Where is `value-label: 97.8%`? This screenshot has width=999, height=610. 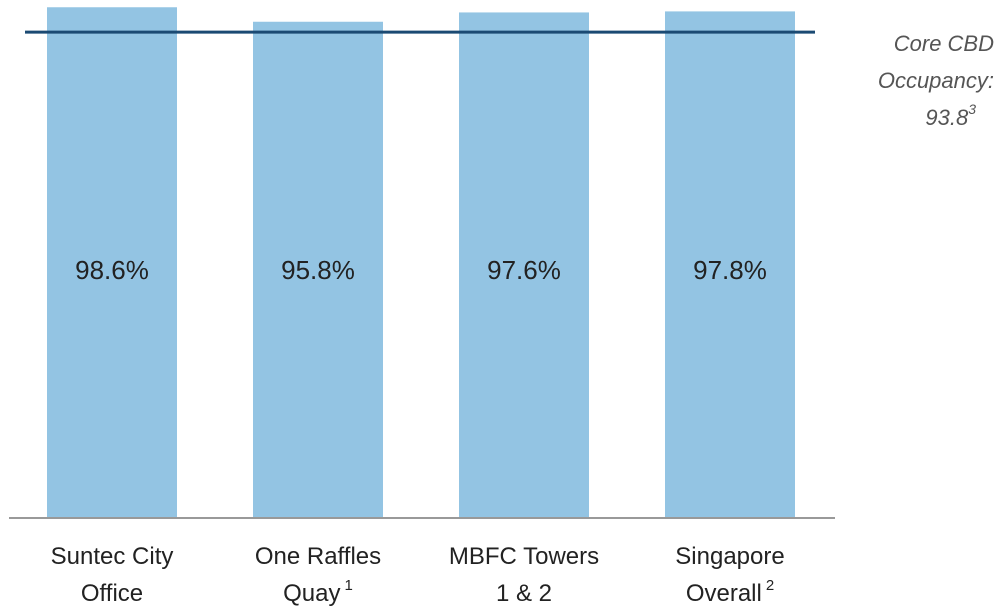
value-label: 97.8% is located at coordinates (730, 270).